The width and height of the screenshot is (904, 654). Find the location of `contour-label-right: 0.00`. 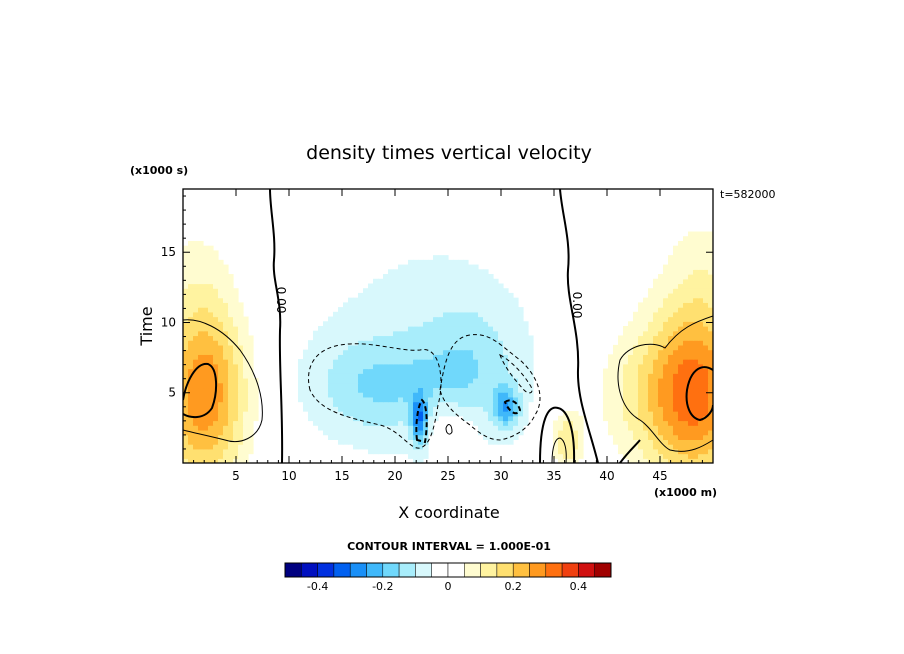

contour-label-right: 0.00 is located at coordinates (577, 305).